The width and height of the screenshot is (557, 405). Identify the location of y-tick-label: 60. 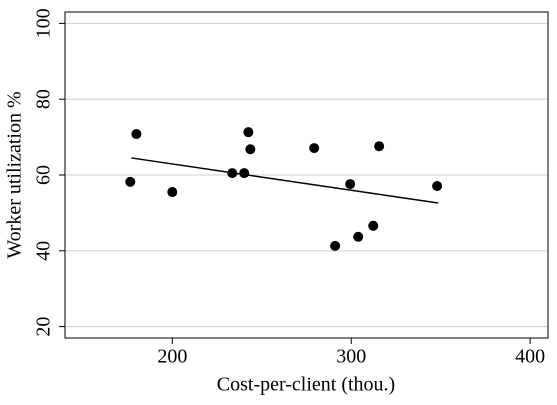
(44, 175).